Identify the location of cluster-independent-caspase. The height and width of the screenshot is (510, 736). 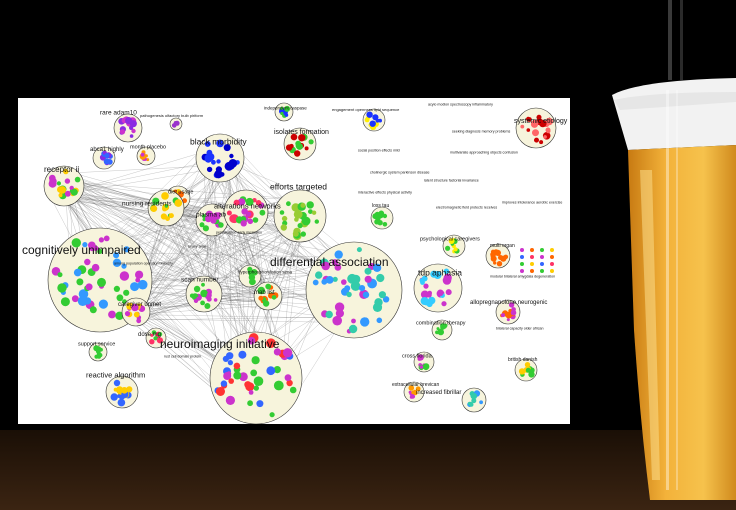
(284, 112).